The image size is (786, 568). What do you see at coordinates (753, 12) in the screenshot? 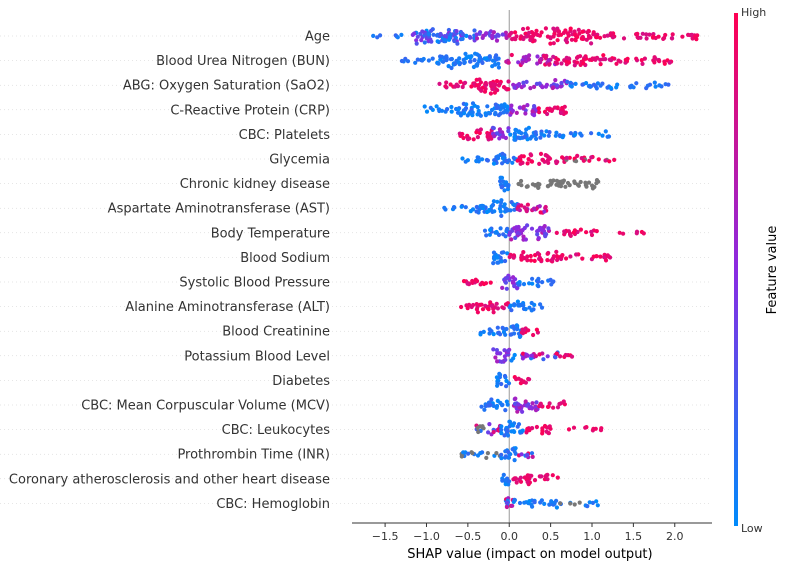
I see `colorbar-high-label: High` at bounding box center [753, 12].